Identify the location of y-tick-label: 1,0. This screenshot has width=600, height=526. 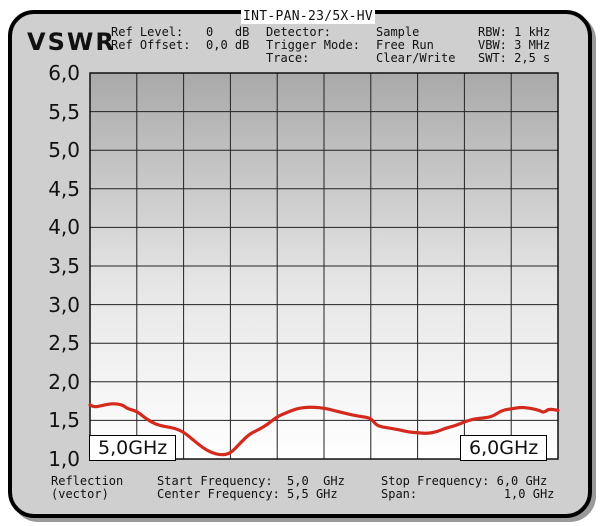
(64, 459).